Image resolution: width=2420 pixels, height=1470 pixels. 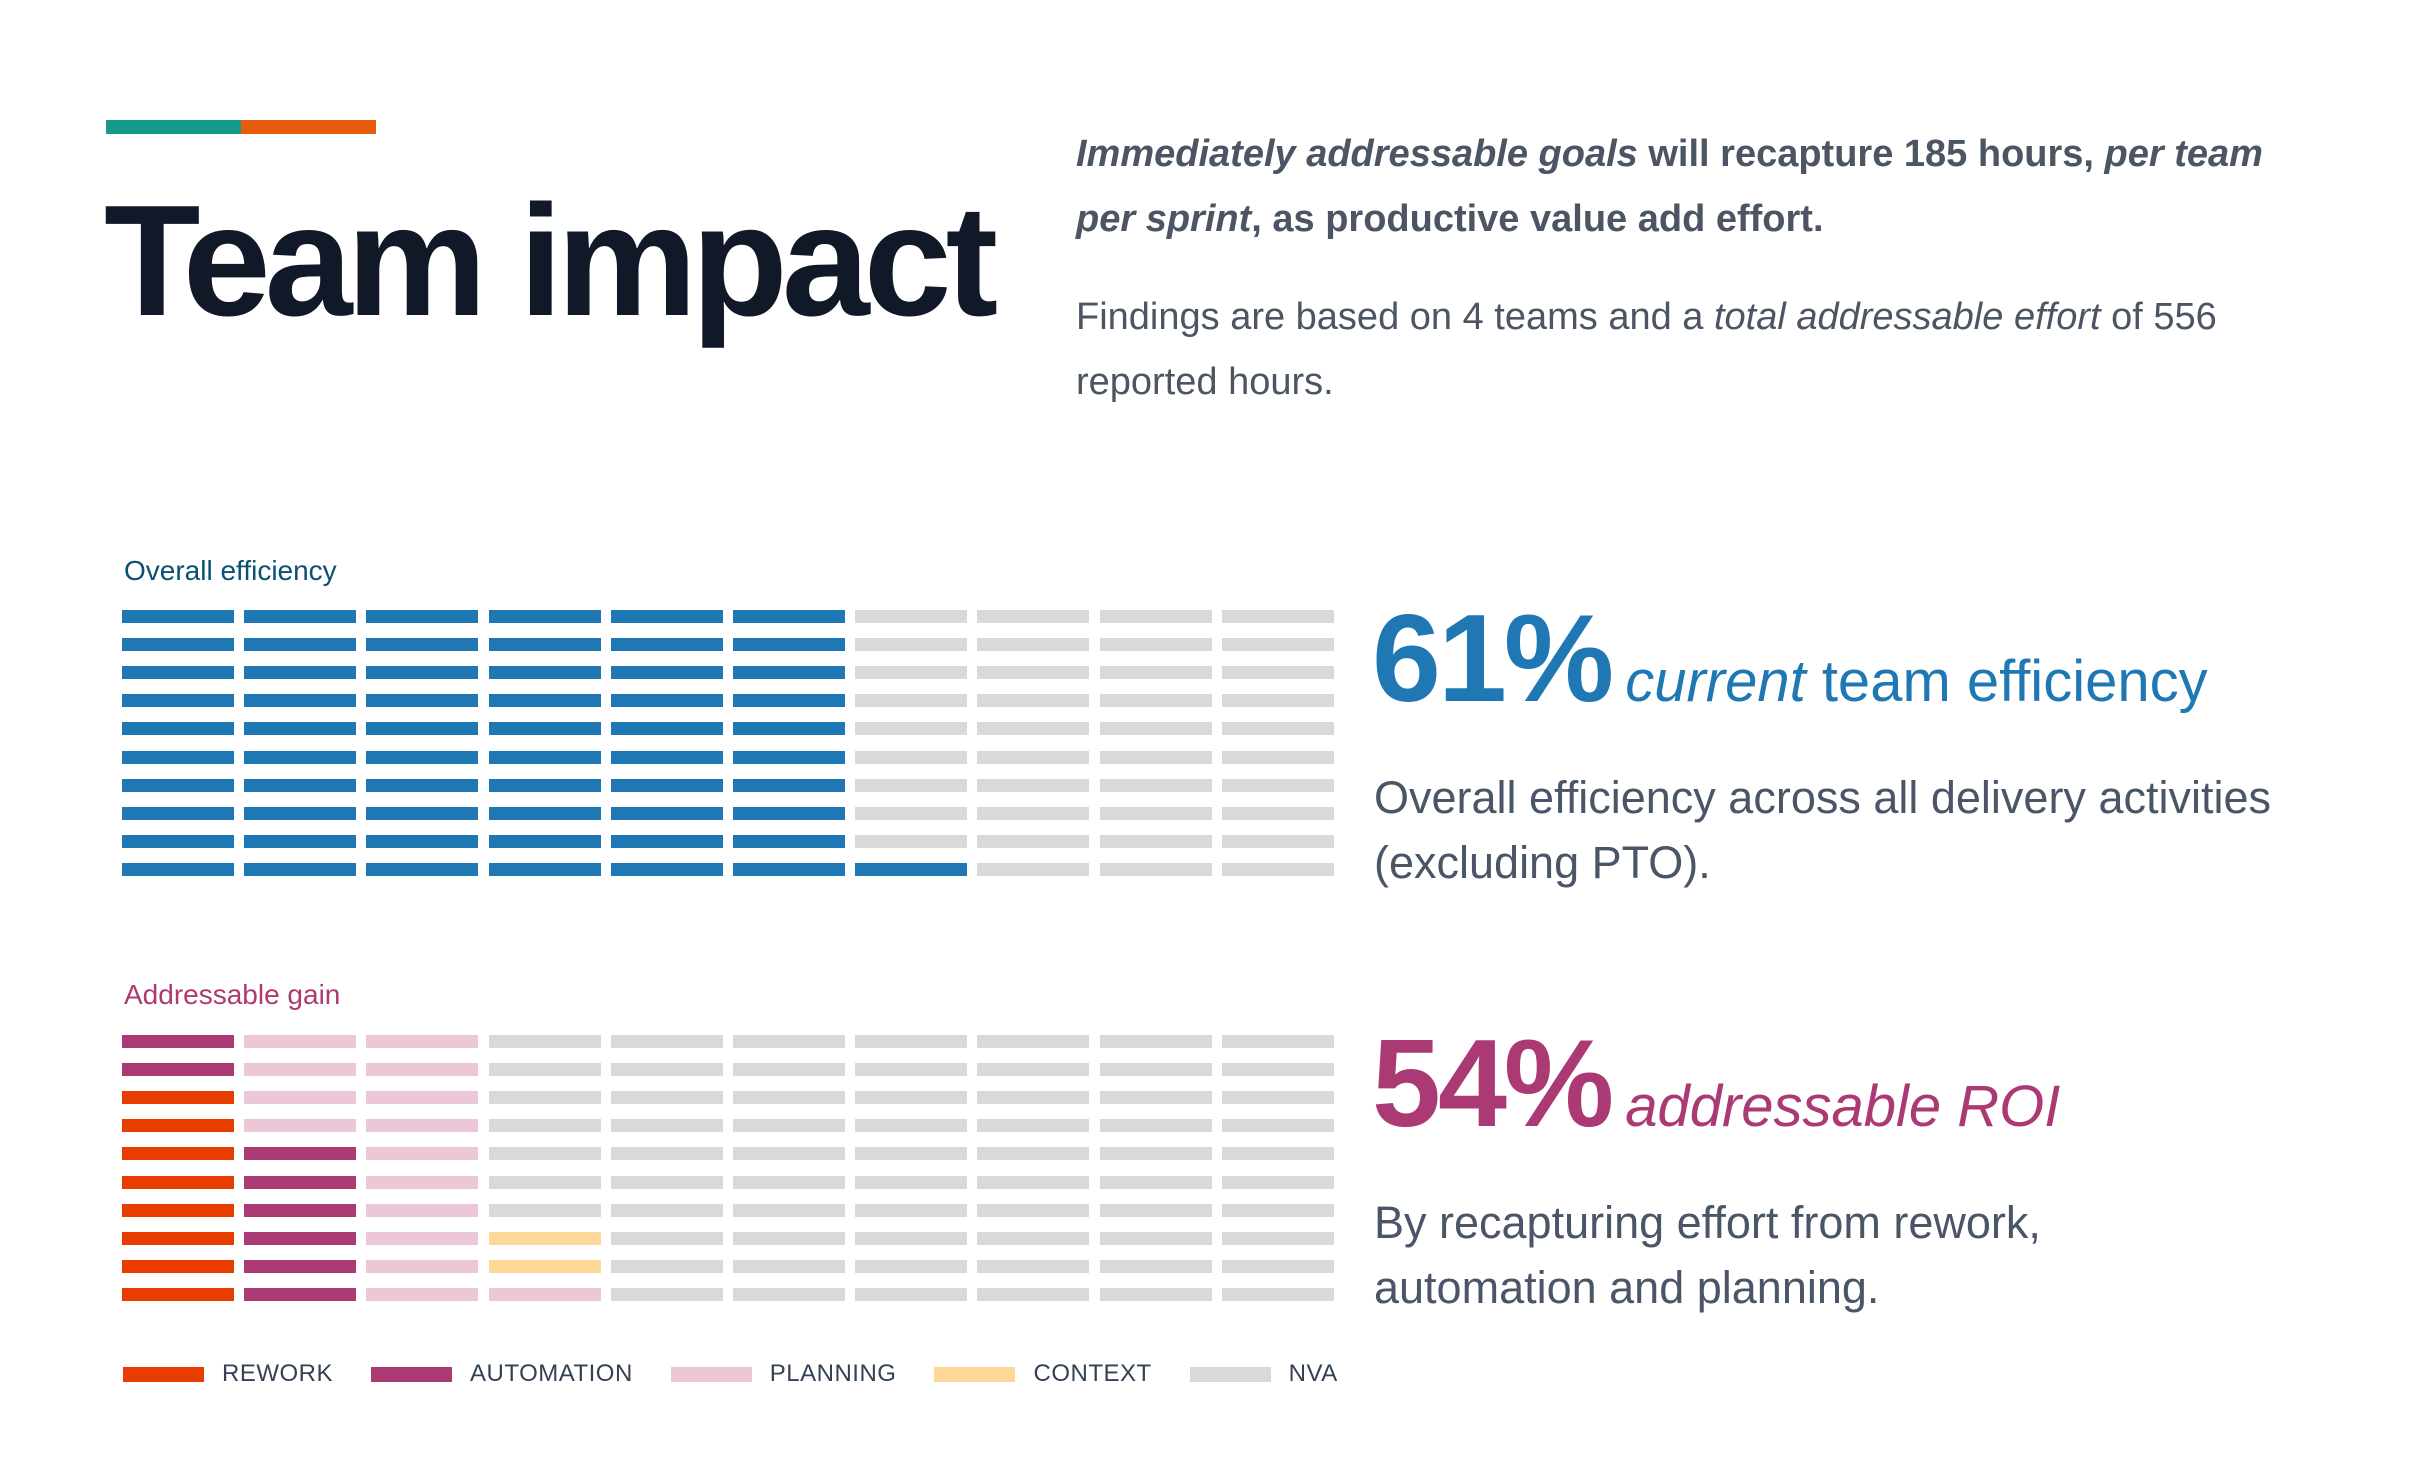 I want to click on accent-bar-teal, so click(x=173, y=127).